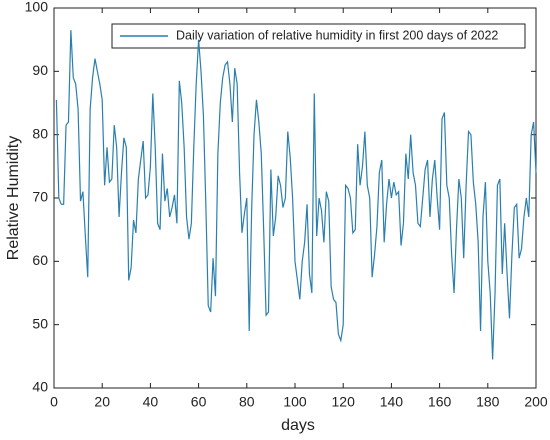 The height and width of the screenshot is (440, 550). I want to click on legend-box, so click(318, 36).